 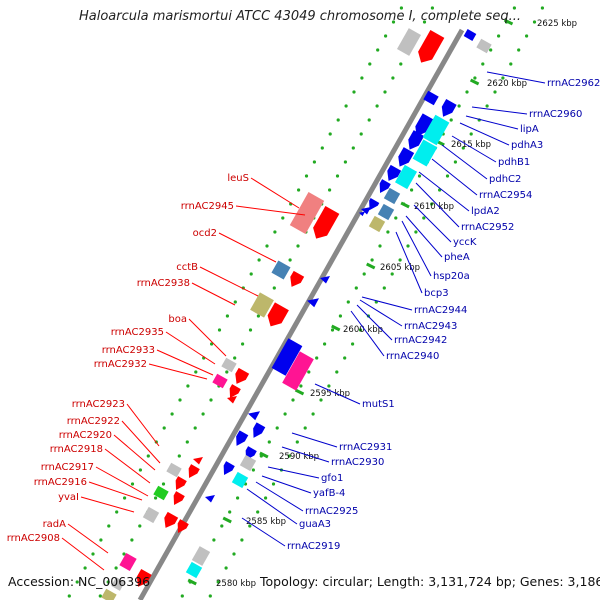 I want to click on gene-label: rrnAC2943, so click(x=430, y=326).